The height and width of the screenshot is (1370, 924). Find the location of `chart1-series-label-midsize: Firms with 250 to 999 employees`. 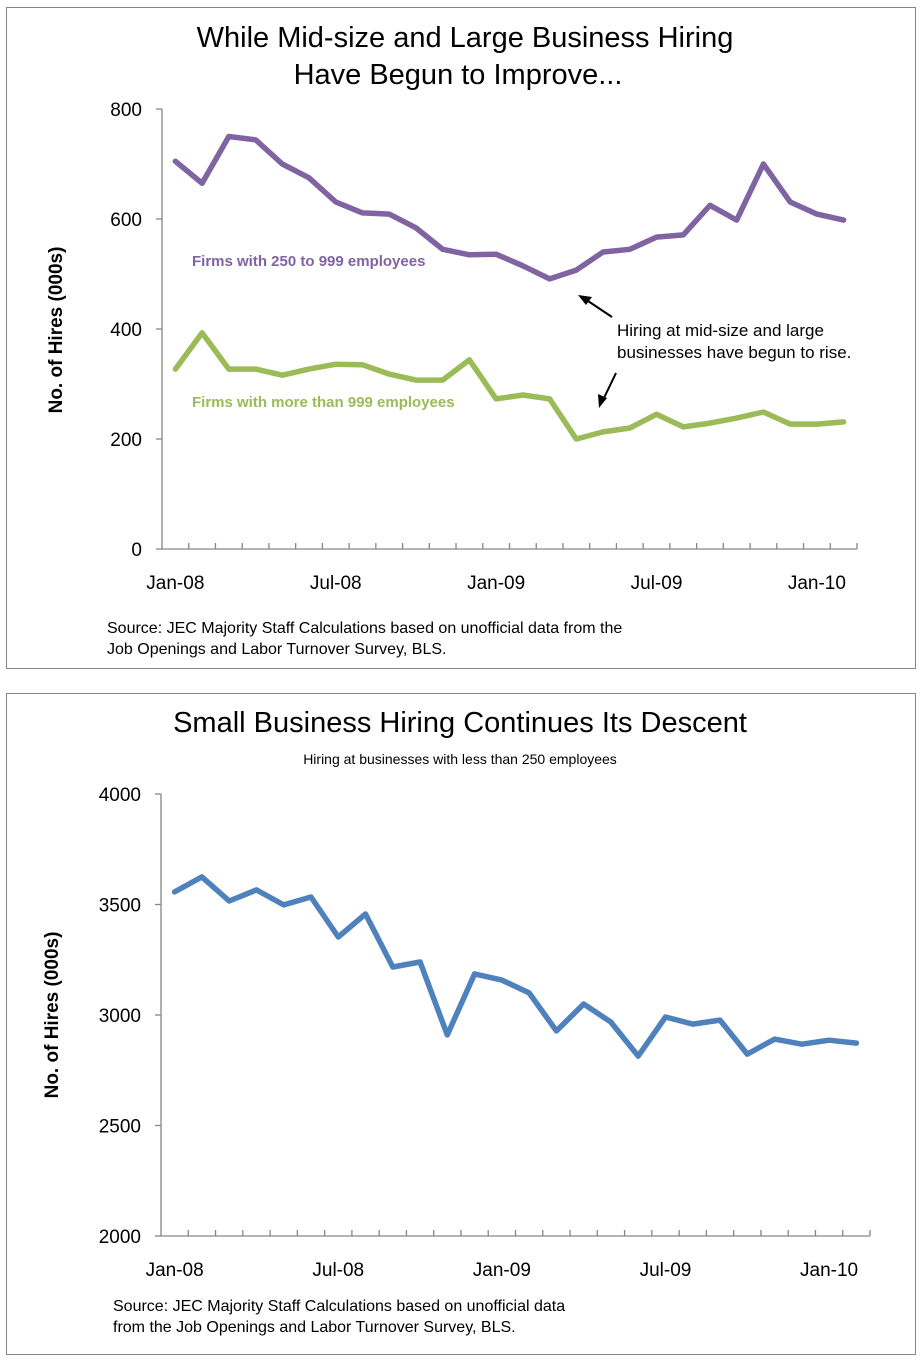

chart1-series-label-midsize: Firms with 250 to 999 employees is located at coordinates (308, 261).